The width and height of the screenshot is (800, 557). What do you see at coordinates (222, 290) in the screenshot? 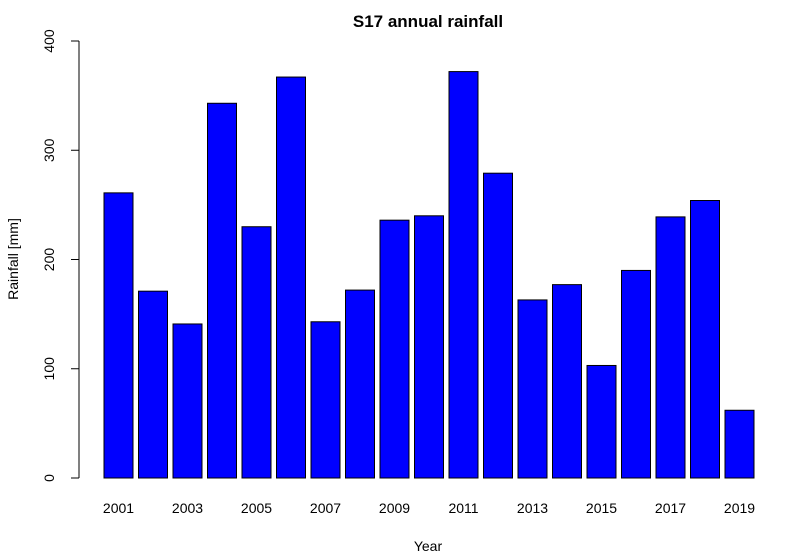
I see `bar-2004` at bounding box center [222, 290].